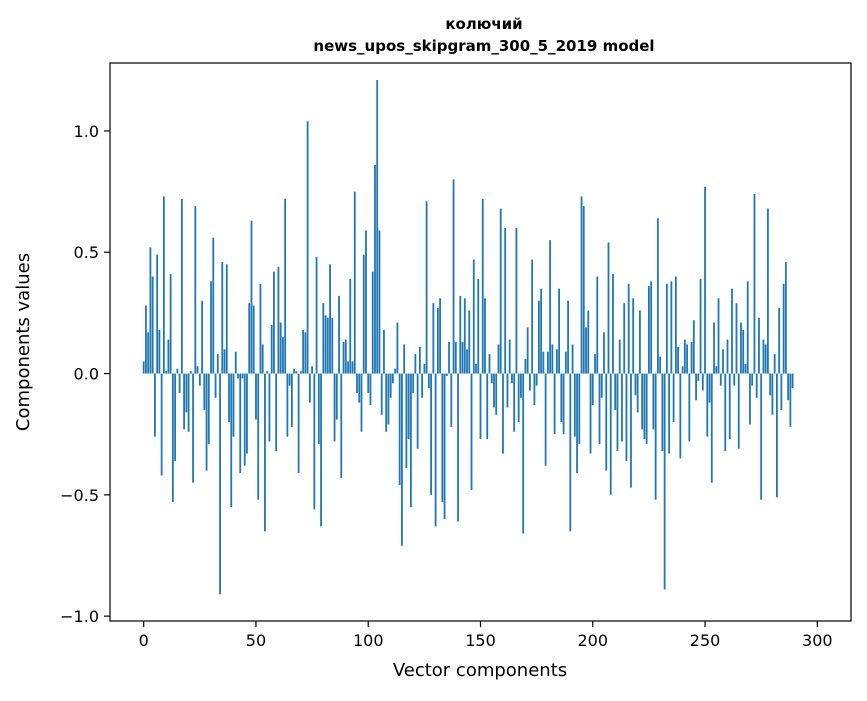 Image resolution: width=867 pixels, height=701 pixels. I want to click on x-tick-label: 200, so click(592, 640).